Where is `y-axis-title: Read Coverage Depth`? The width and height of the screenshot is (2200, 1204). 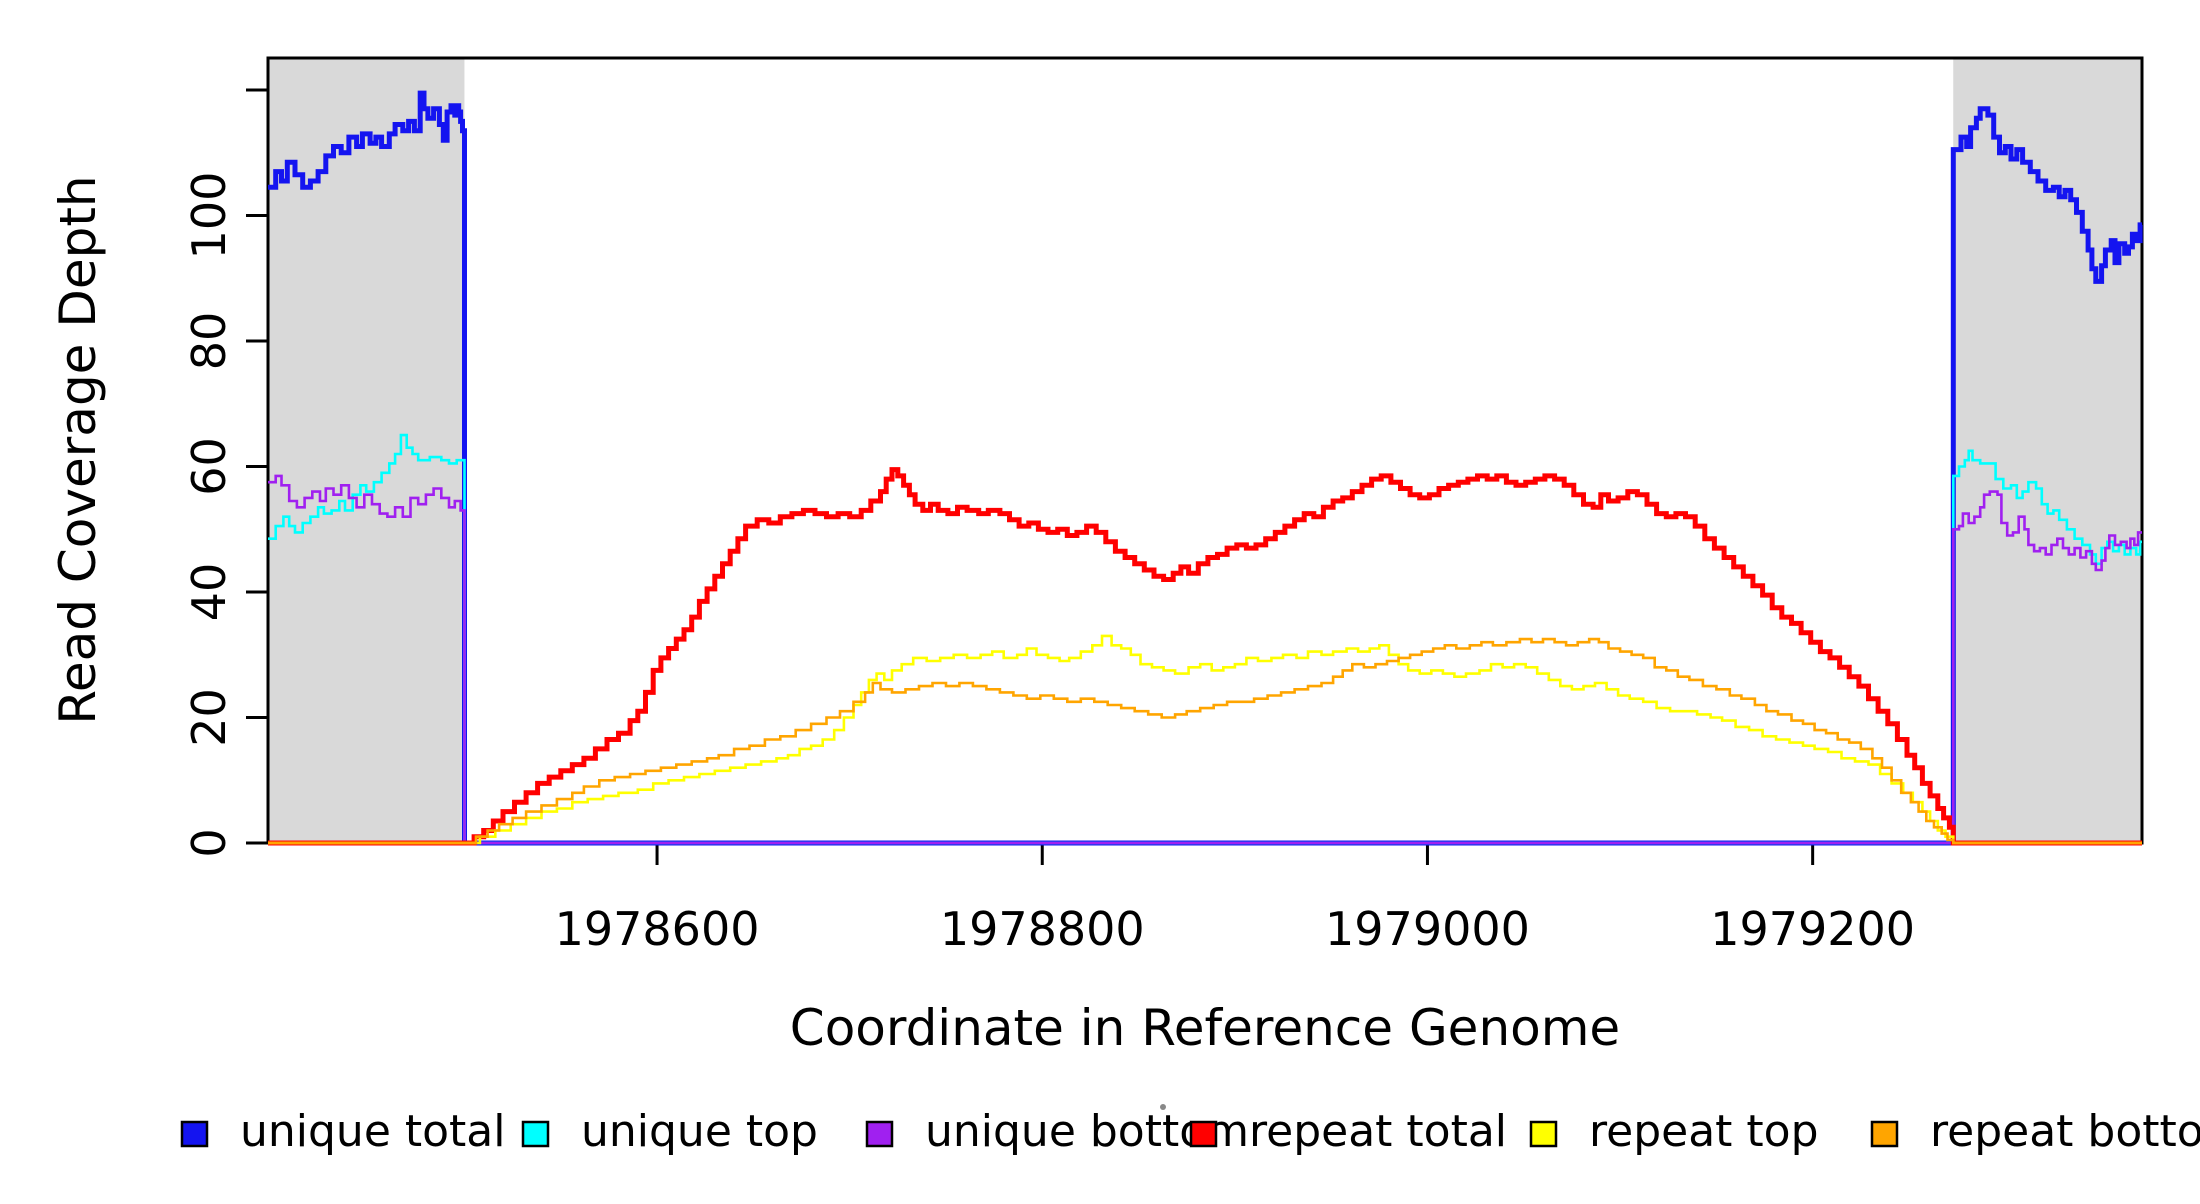 y-axis-title: Read Coverage Depth is located at coordinates (78, 449).